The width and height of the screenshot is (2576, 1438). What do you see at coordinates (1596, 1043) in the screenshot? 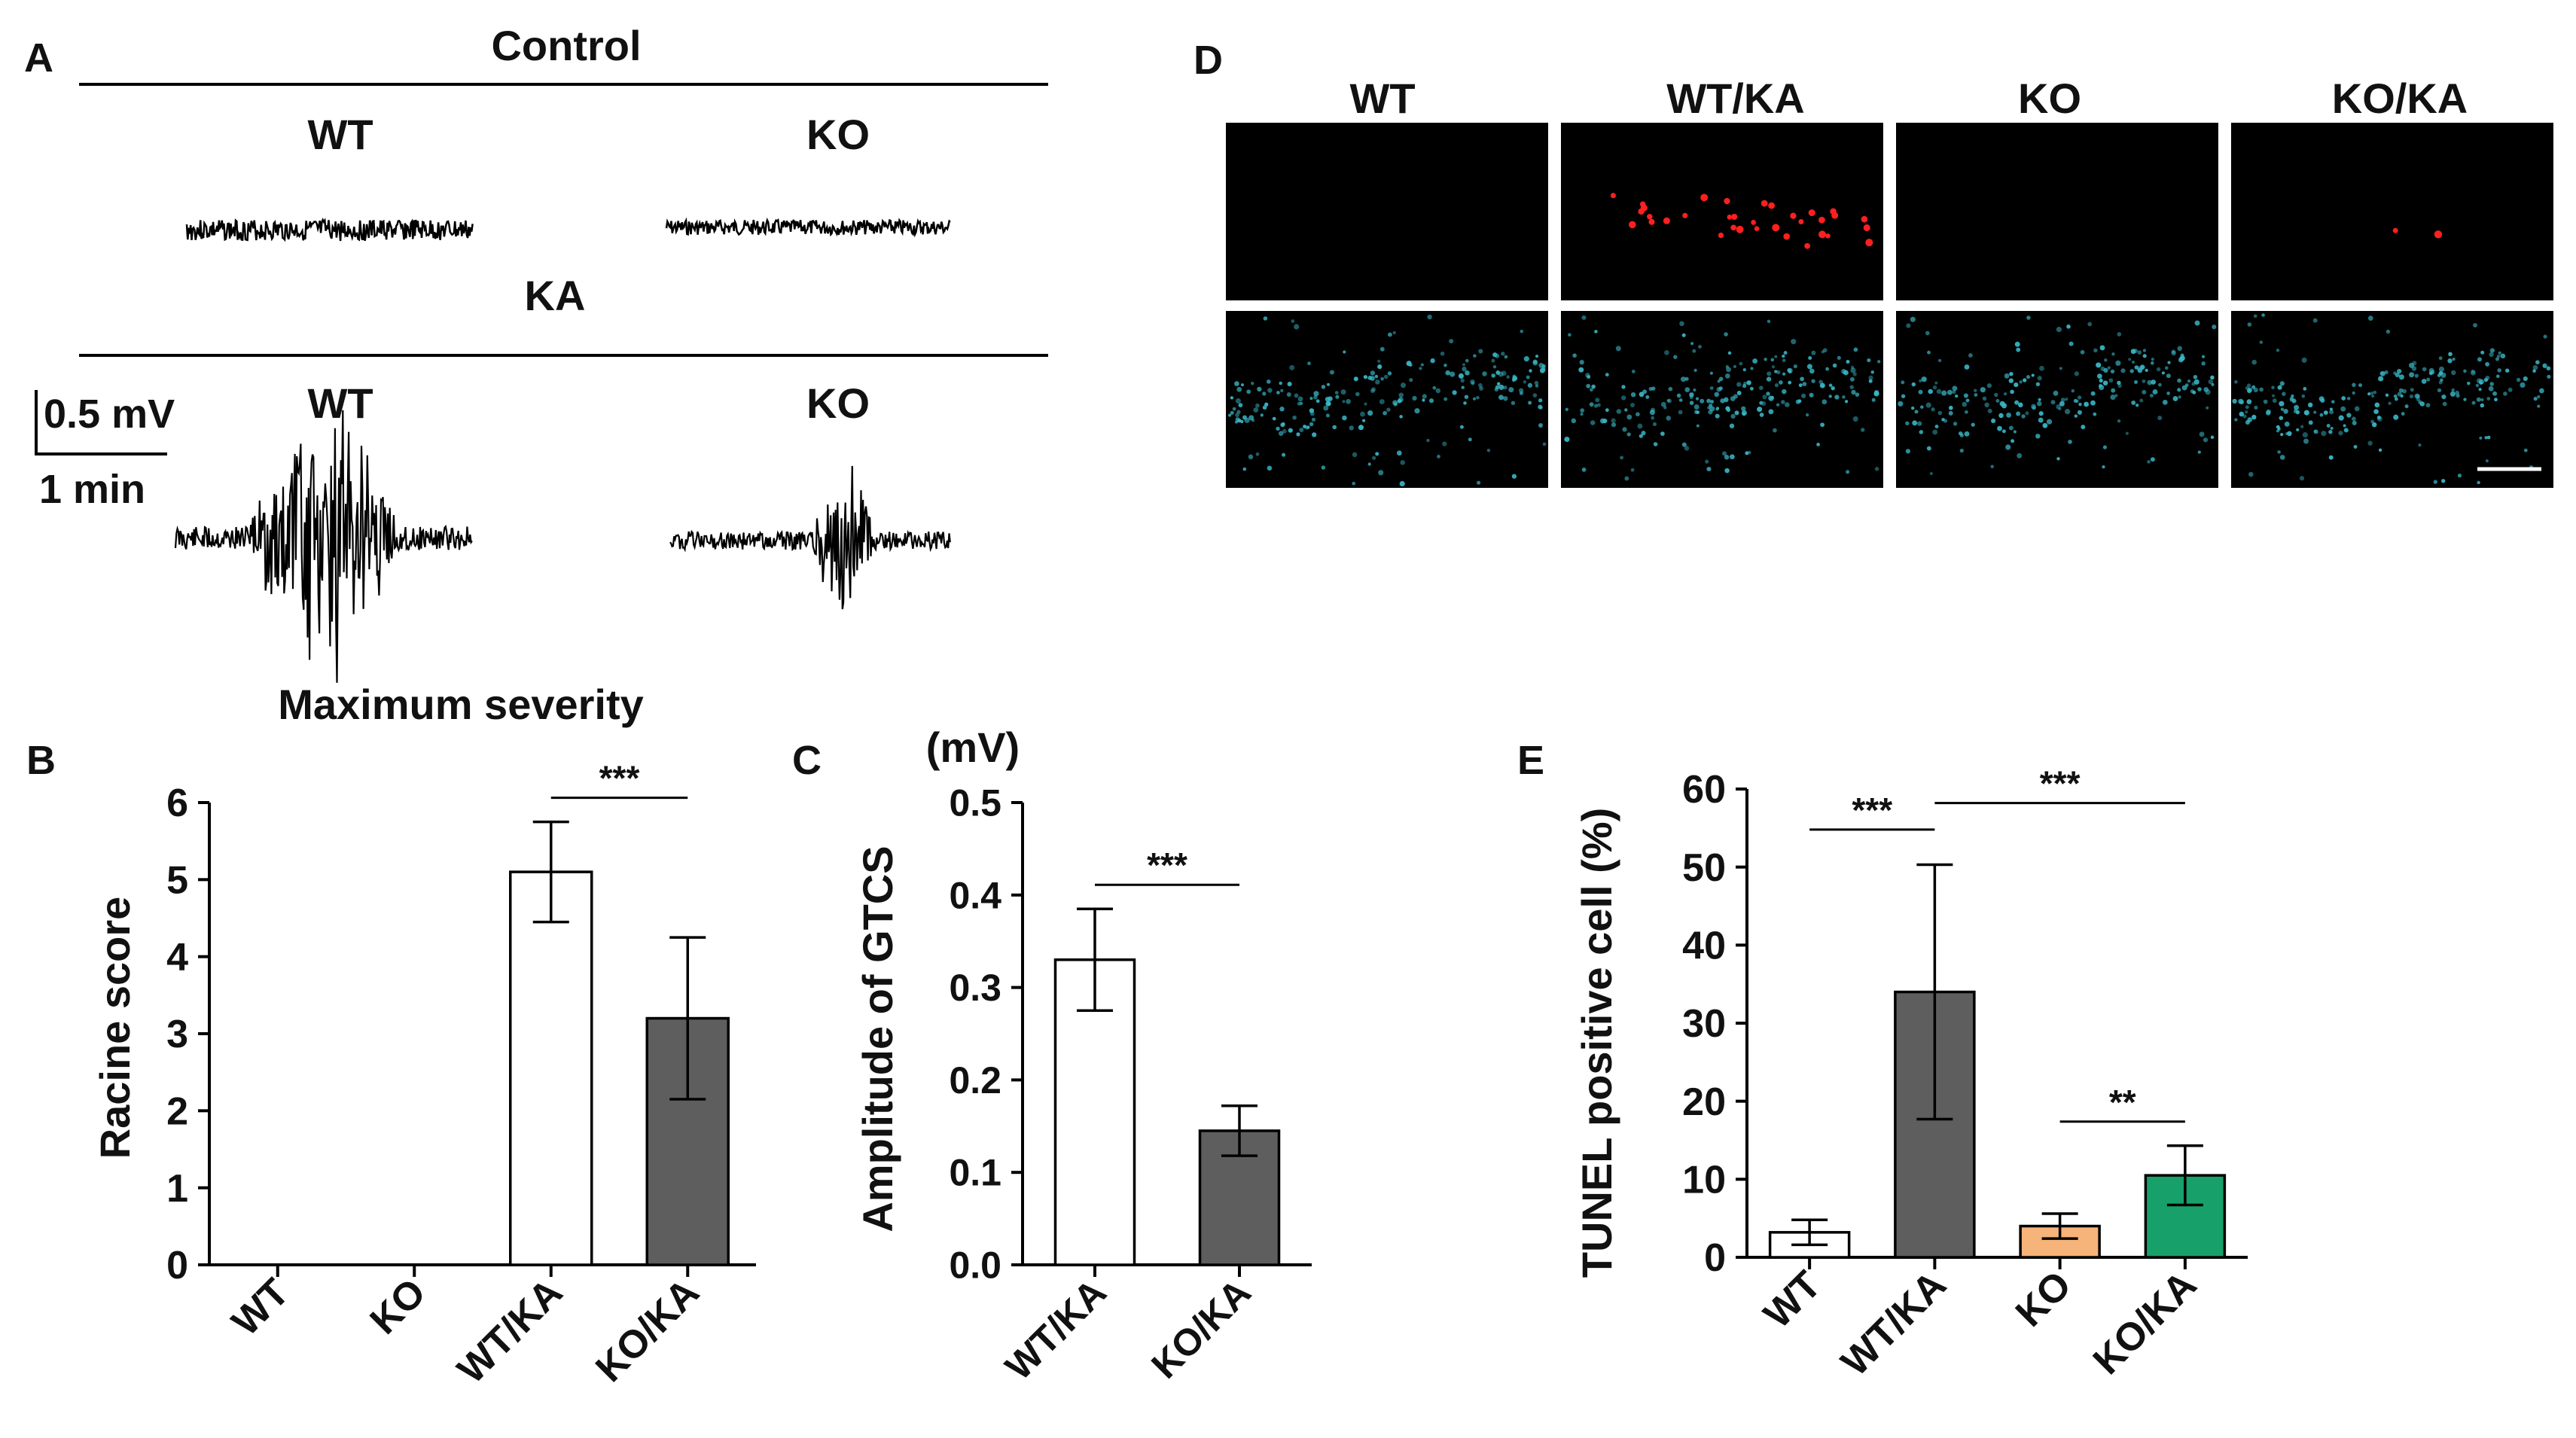
I see `chart-e-ylabel: TUNEL positive cell (%)` at bounding box center [1596, 1043].